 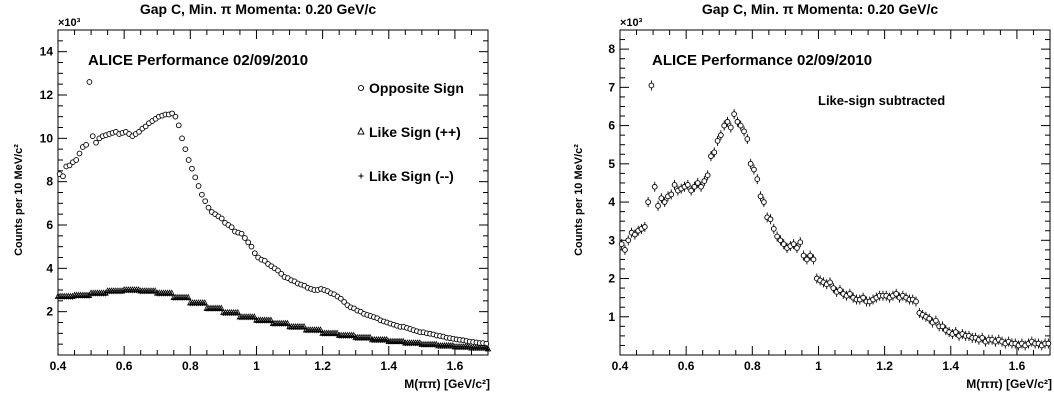 What do you see at coordinates (579, 200) in the screenshot?
I see `y-axis-label: Counts per 10 MeV/c²` at bounding box center [579, 200].